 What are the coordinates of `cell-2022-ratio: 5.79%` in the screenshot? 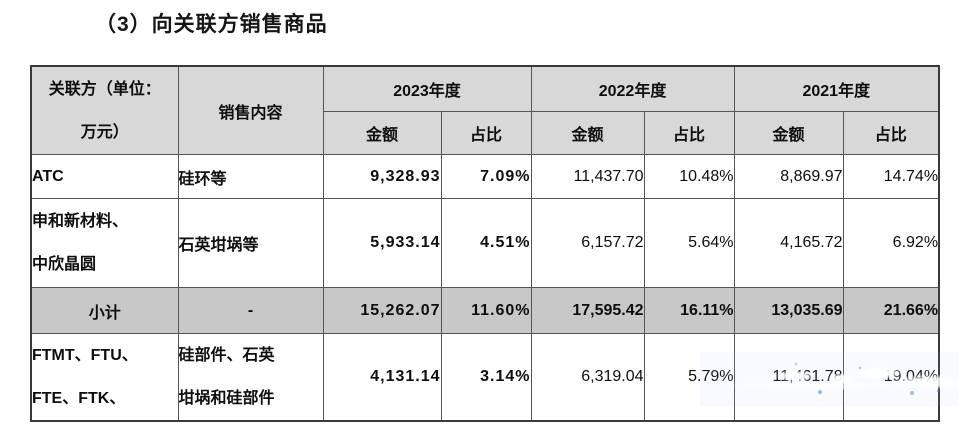 It's located at (689, 377).